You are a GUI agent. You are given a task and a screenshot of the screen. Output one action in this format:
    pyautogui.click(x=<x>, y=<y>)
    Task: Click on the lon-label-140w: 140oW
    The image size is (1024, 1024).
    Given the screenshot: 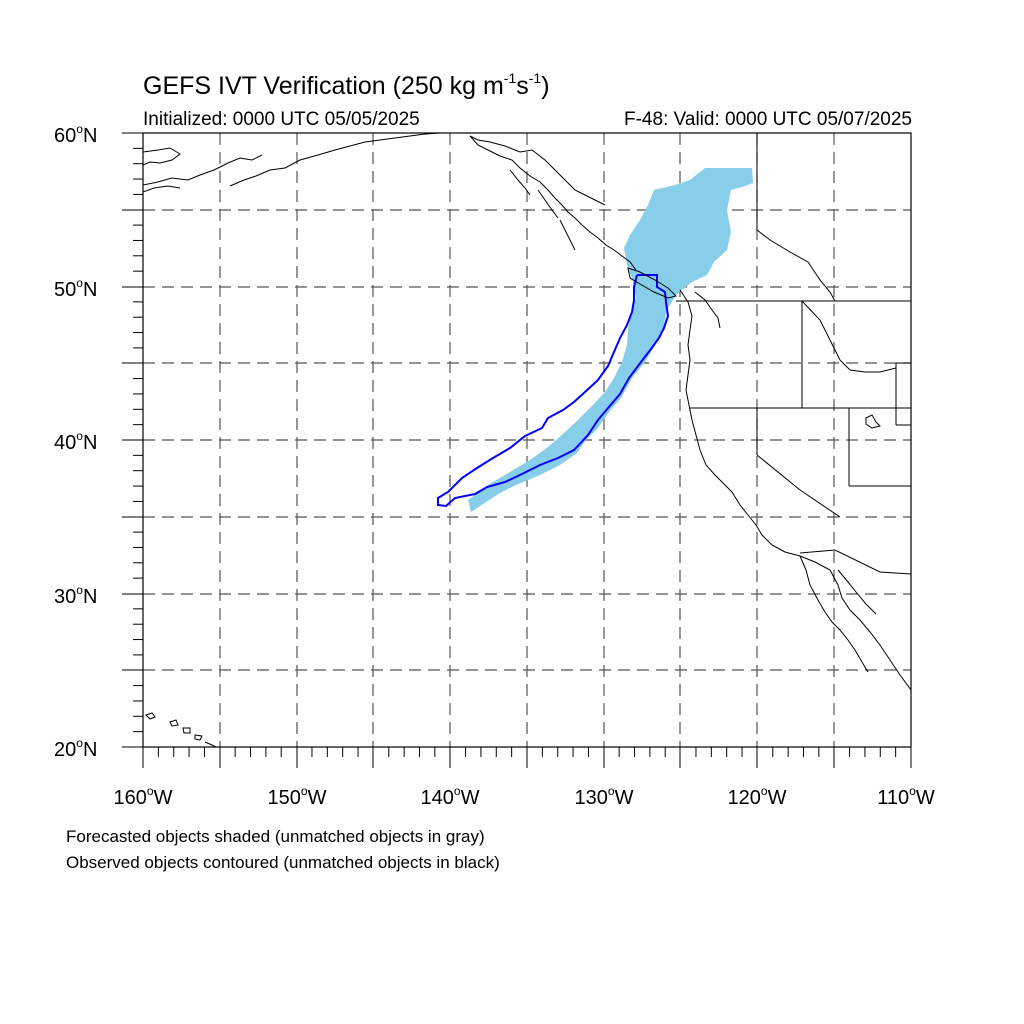 What is the action you would take?
    pyautogui.click(x=450, y=796)
    